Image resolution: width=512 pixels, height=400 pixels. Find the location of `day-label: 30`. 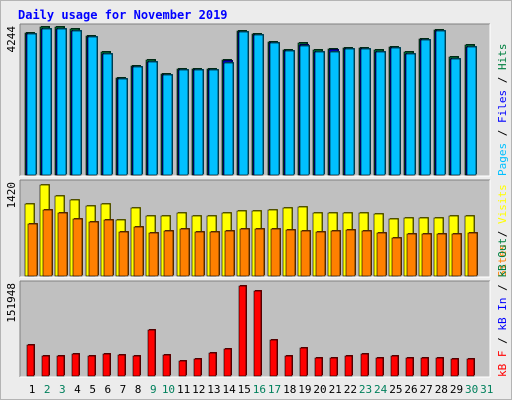

day-label: 30 is located at coordinates (471, 389).